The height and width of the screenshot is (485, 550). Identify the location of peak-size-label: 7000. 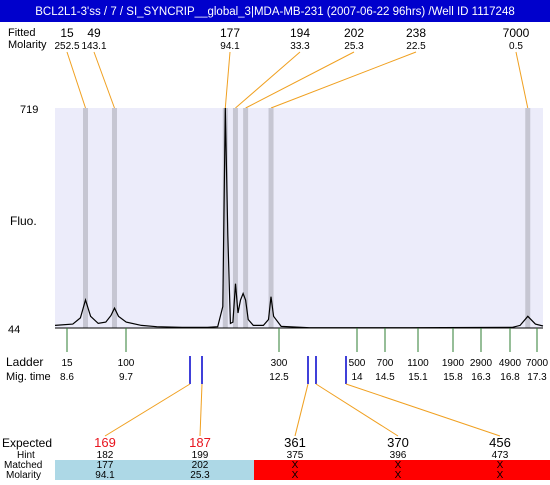
(516, 33).